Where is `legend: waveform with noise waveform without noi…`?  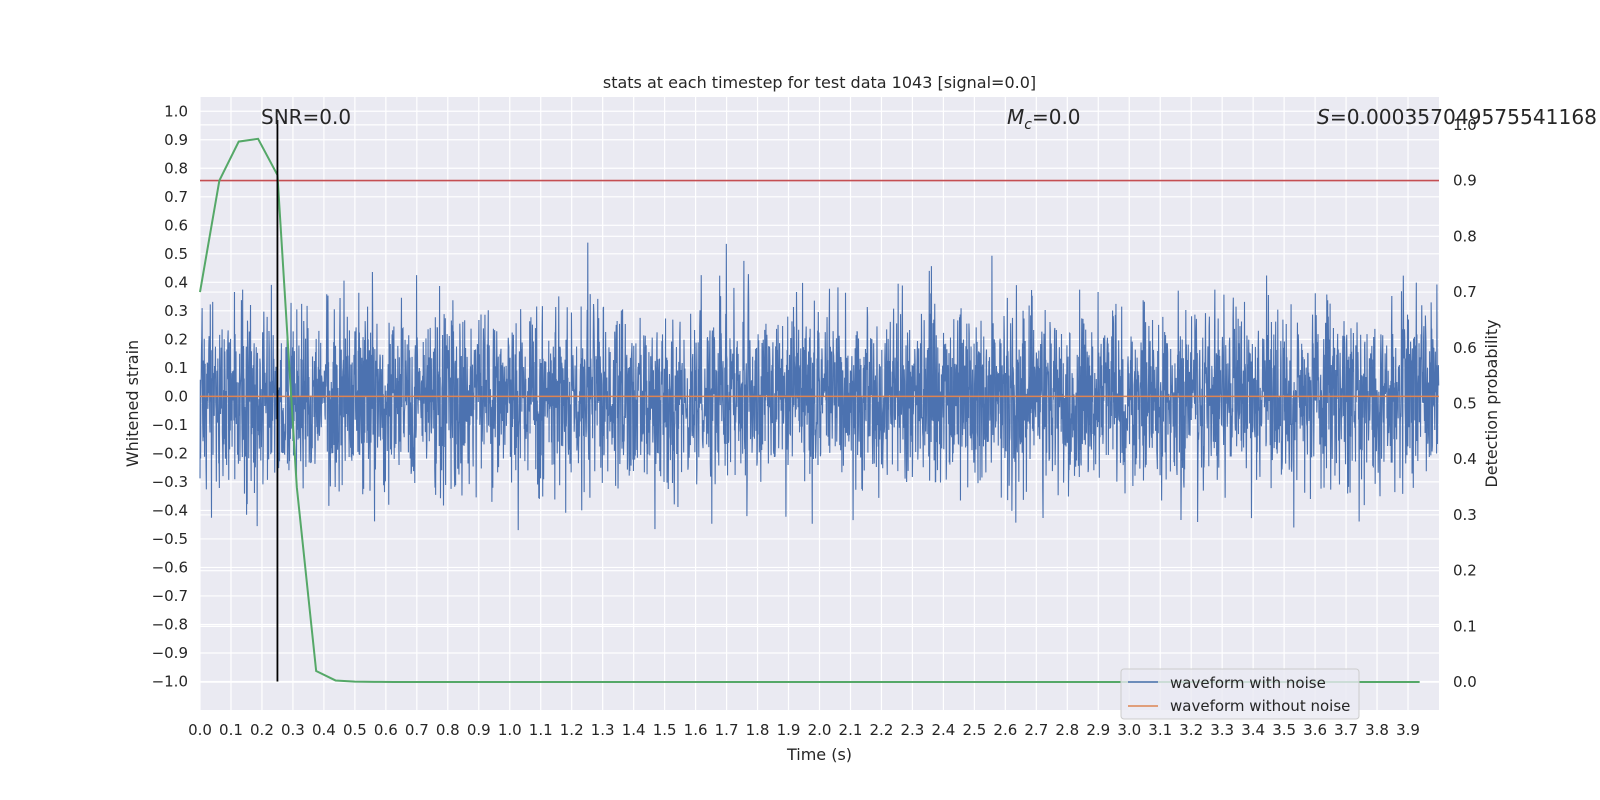 legend: waveform with noise waveform without noi… is located at coordinates (1240, 694).